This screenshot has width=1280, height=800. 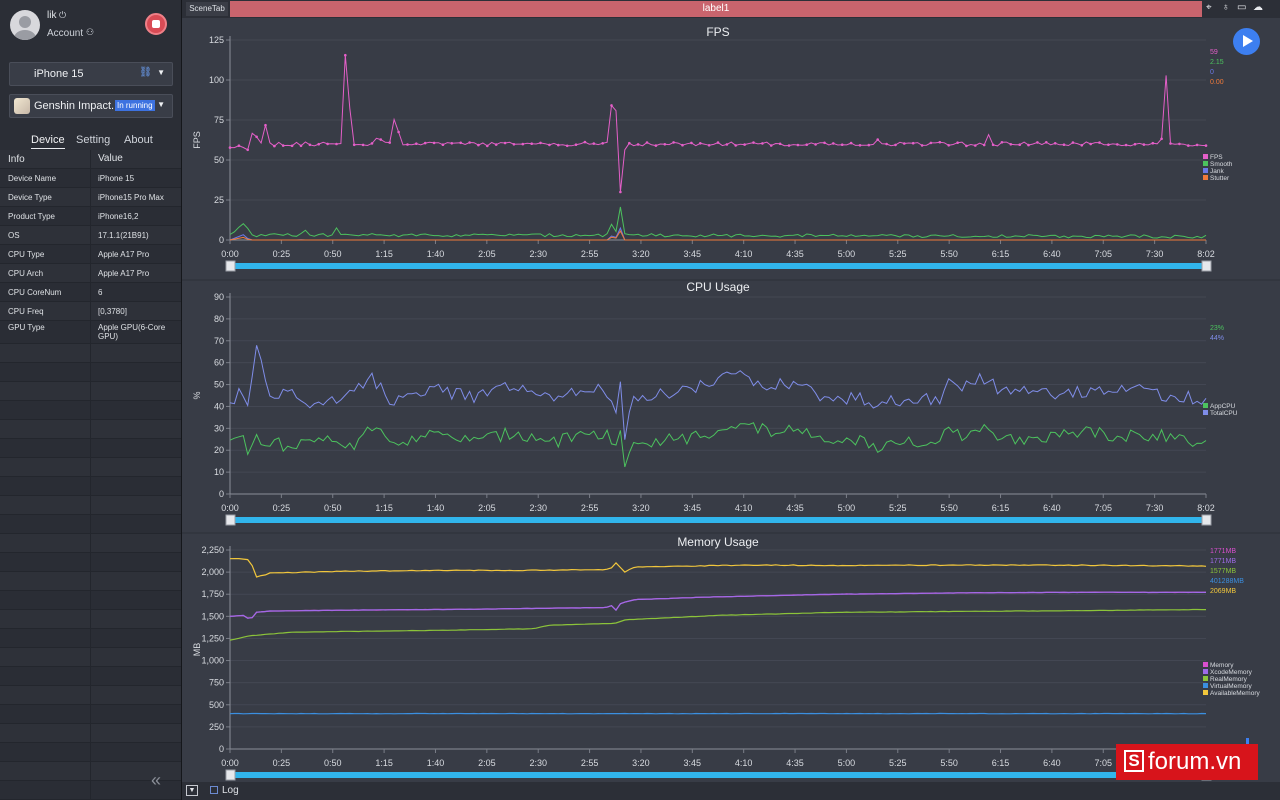 I want to click on account-switch-icon: ⚇, so click(x=90, y=32).